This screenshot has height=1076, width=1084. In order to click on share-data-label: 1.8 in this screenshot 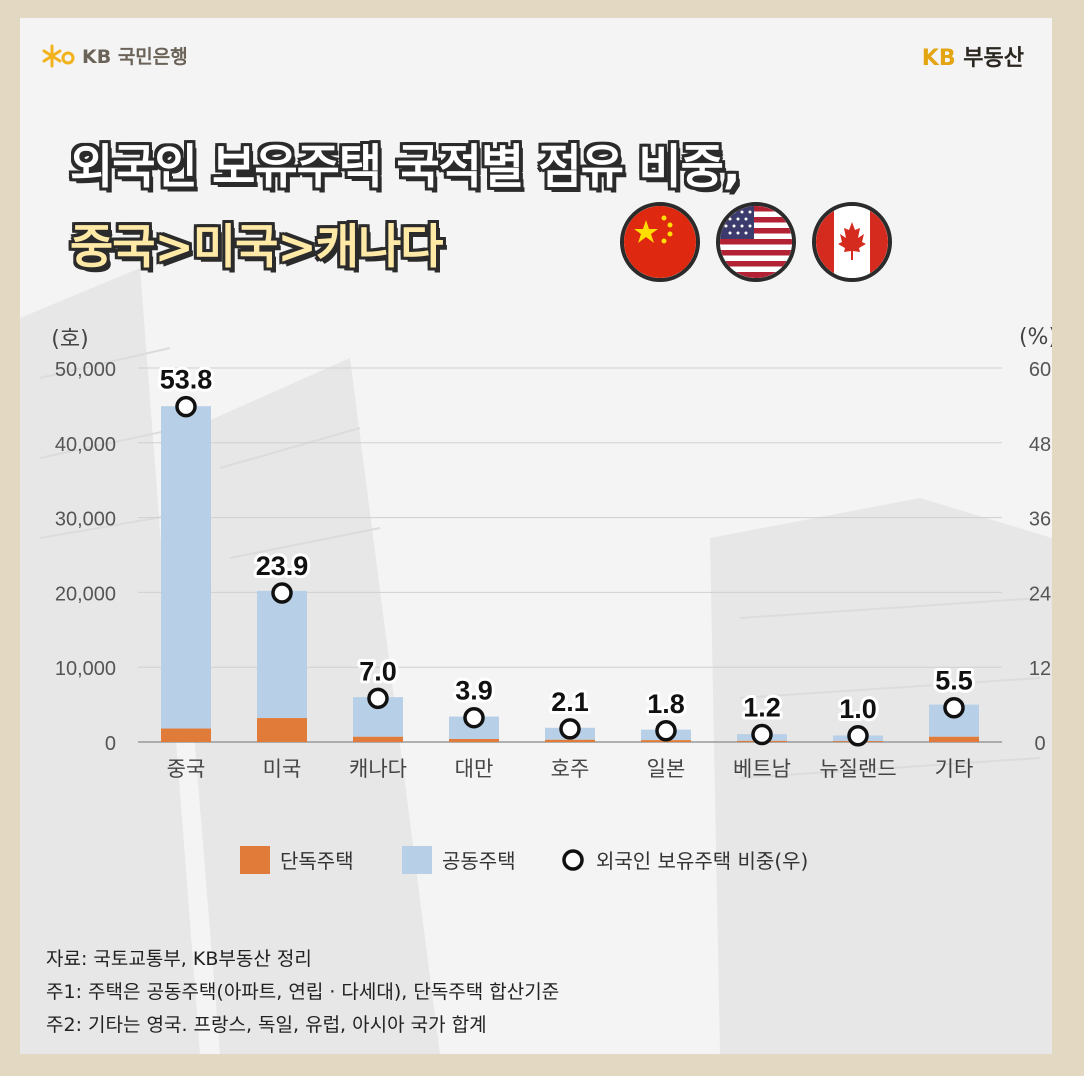, I will do `click(666, 704)`.